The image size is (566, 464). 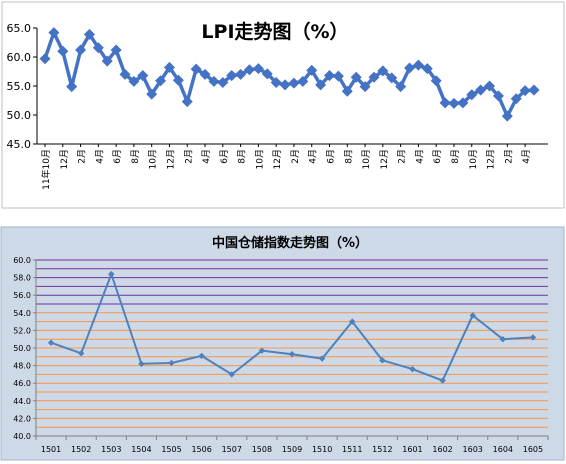 What do you see at coordinates (292, 449) in the screenshot?
I see `warehouse-x-tick-label: 1509` at bounding box center [292, 449].